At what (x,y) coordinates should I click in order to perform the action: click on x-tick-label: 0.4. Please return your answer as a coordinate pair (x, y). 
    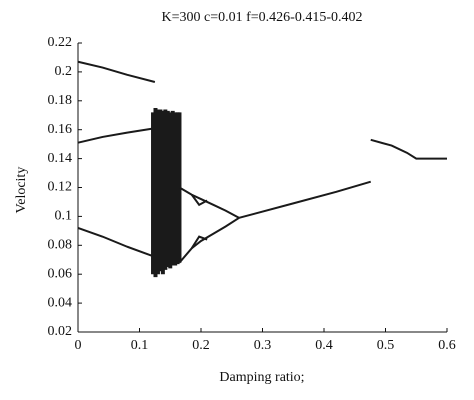
    Looking at the image, I should click on (324, 345).